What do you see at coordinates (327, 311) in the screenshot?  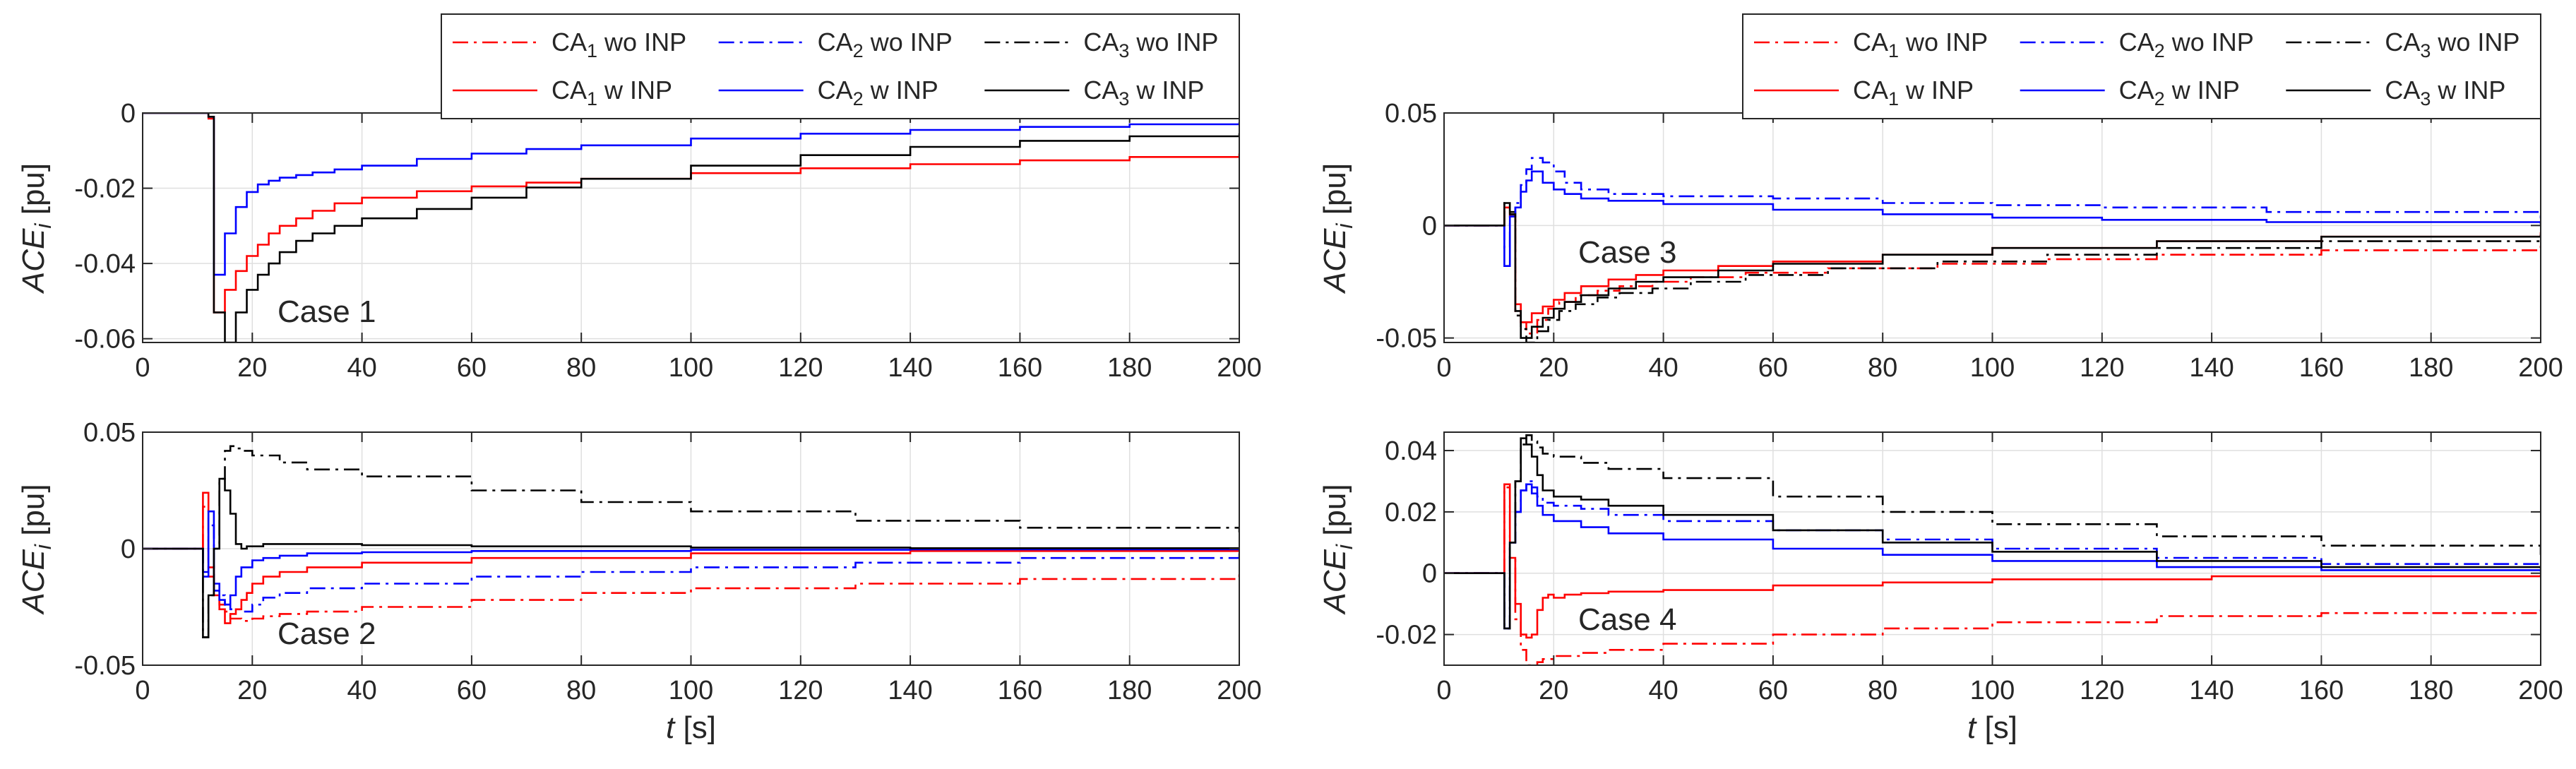 I see `case-annotation: Case 1` at bounding box center [327, 311].